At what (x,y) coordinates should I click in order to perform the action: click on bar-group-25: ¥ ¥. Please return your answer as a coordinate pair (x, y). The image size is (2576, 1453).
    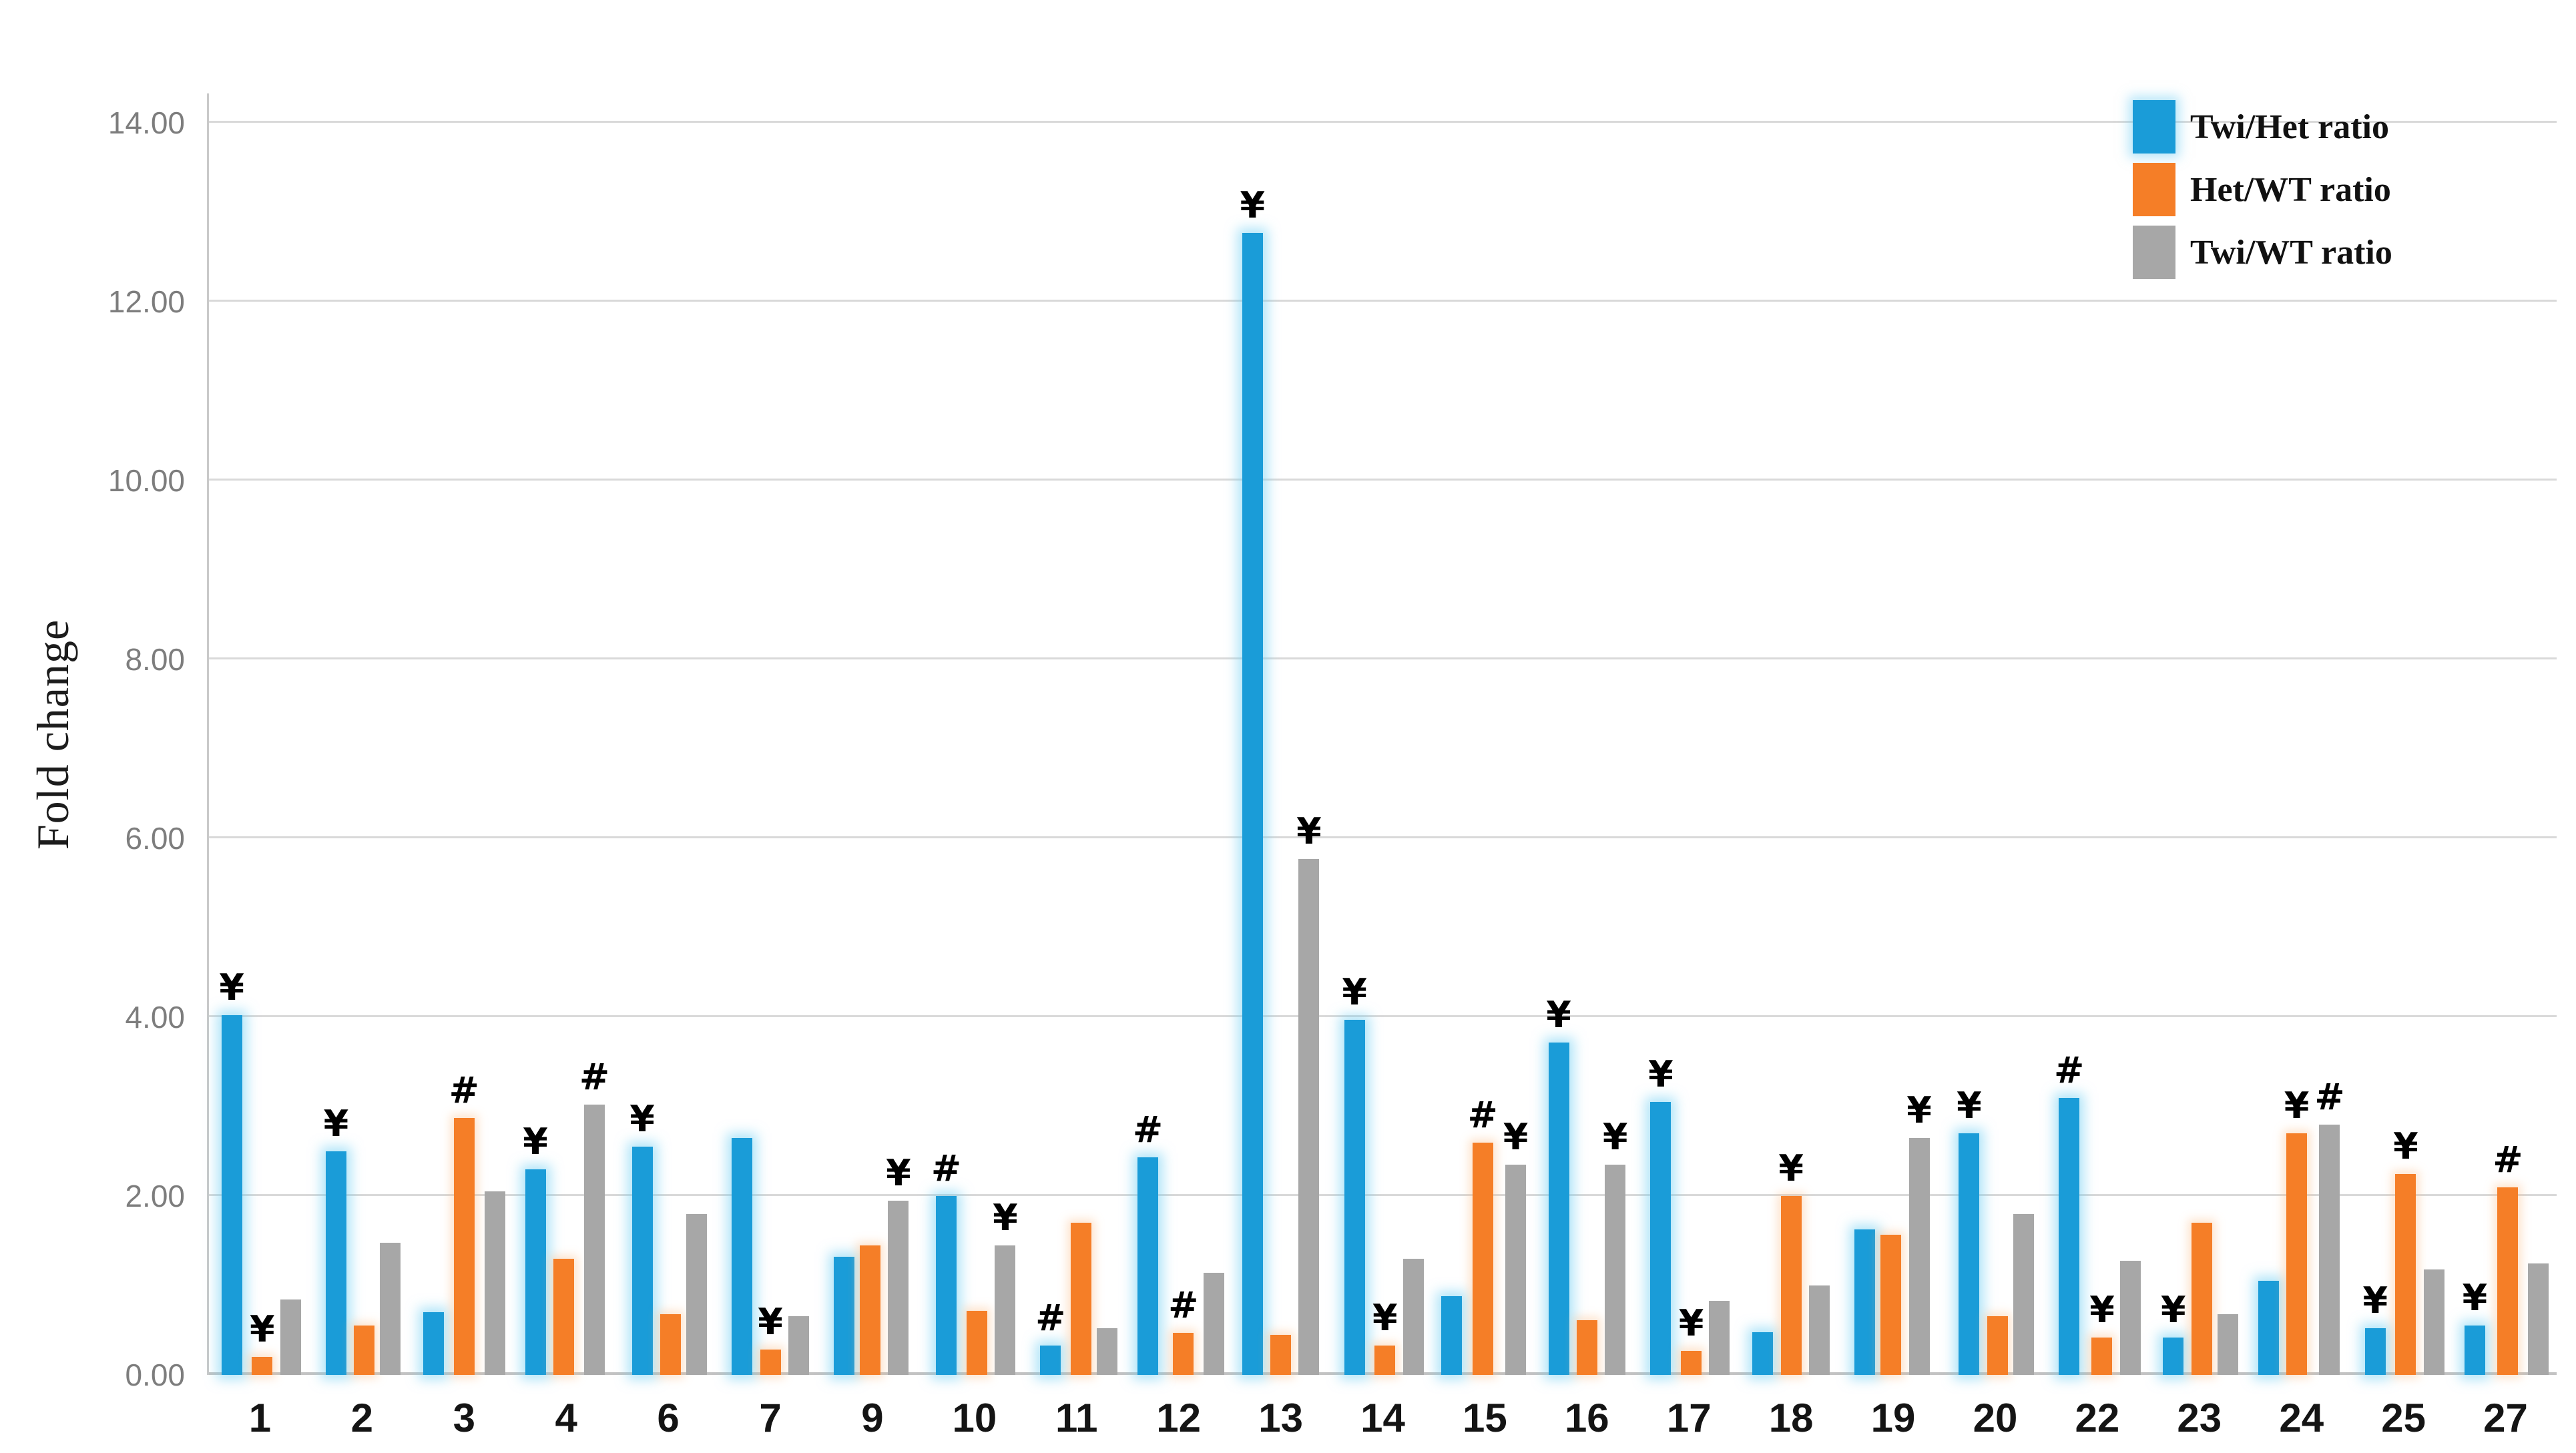
    Looking at the image, I should click on (2403, 734).